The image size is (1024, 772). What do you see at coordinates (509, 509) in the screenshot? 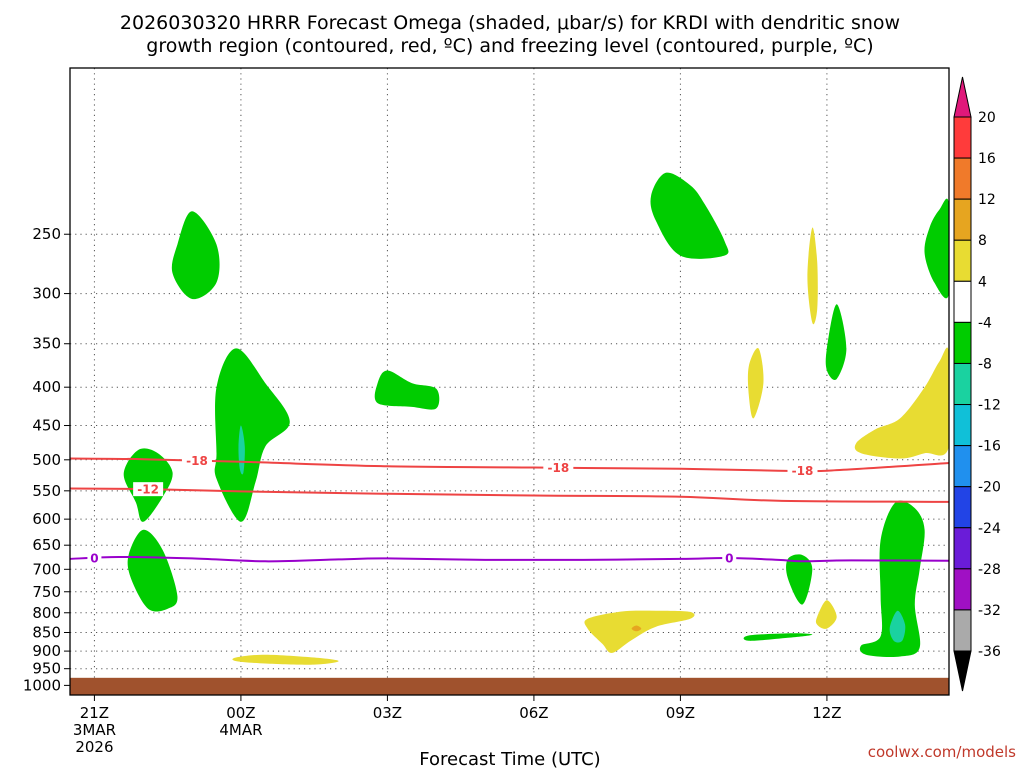
I see `temperature-contours: -18 -18 -18 -12 0 0` at bounding box center [509, 509].